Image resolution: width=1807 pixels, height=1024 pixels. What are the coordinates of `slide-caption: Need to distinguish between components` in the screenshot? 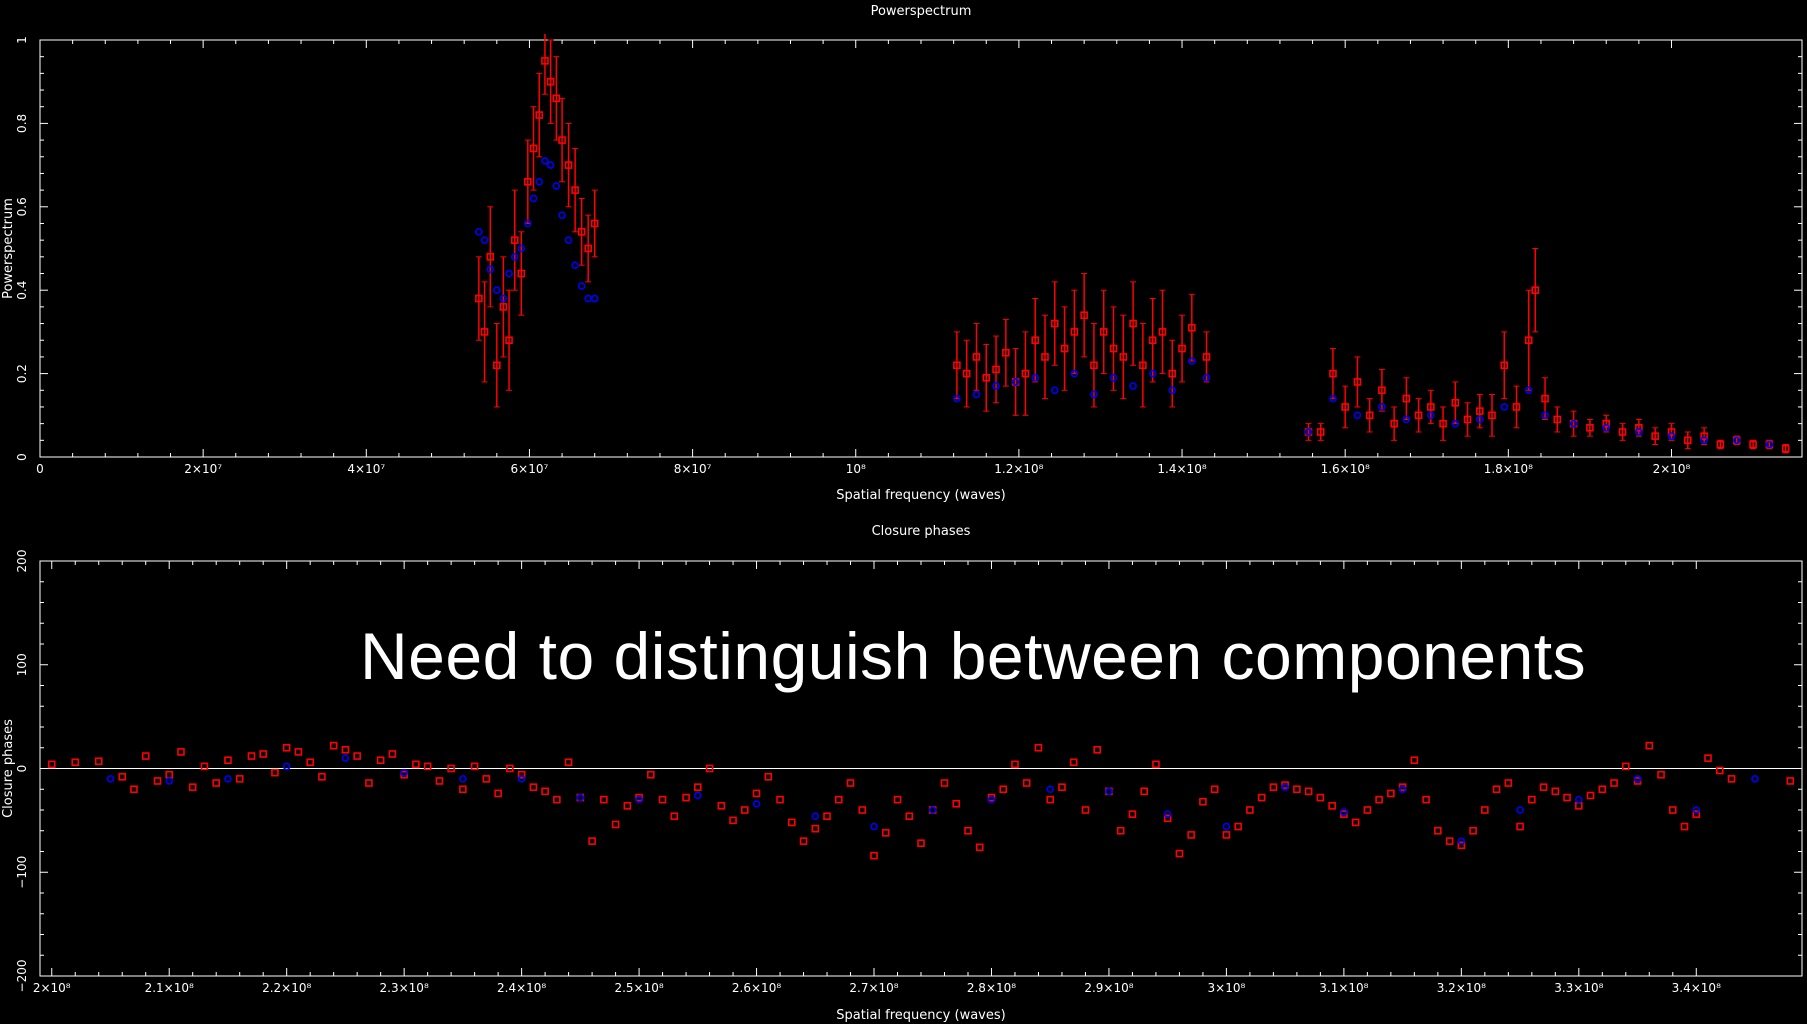 It's located at (973, 656).